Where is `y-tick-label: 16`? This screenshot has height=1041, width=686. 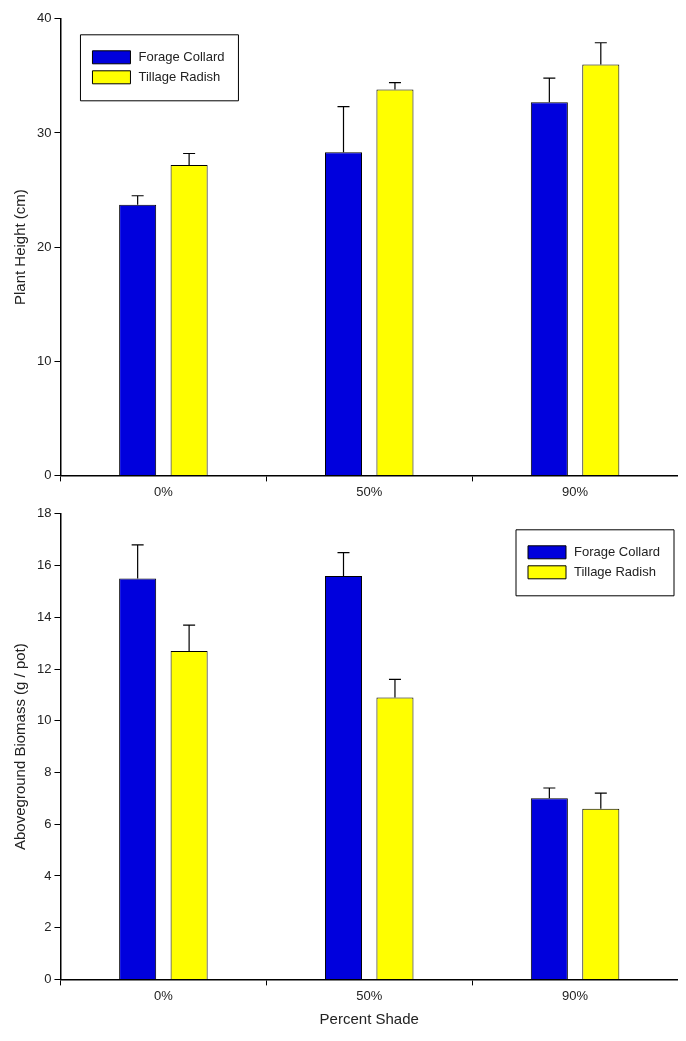
y-tick-label: 16 is located at coordinates (44, 565).